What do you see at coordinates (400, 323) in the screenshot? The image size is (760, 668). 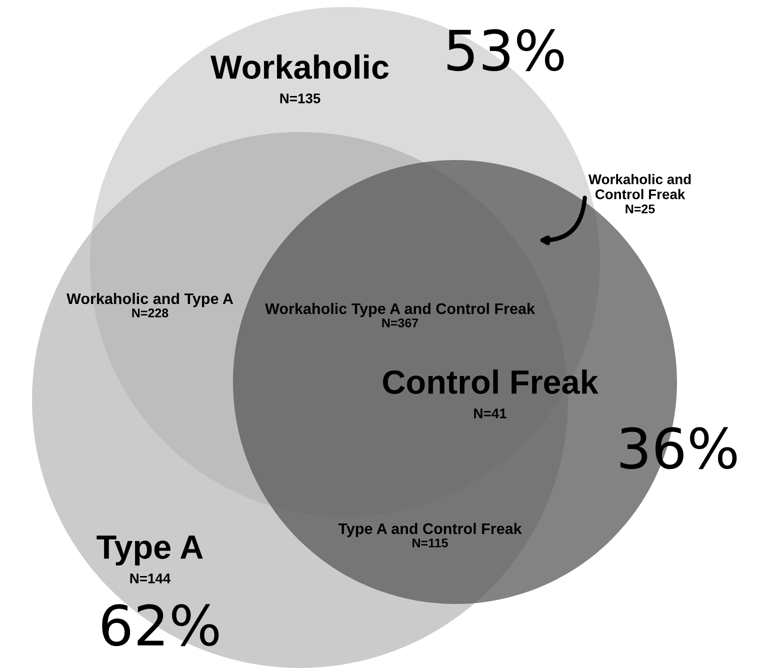 I see `data-label: N=367` at bounding box center [400, 323].